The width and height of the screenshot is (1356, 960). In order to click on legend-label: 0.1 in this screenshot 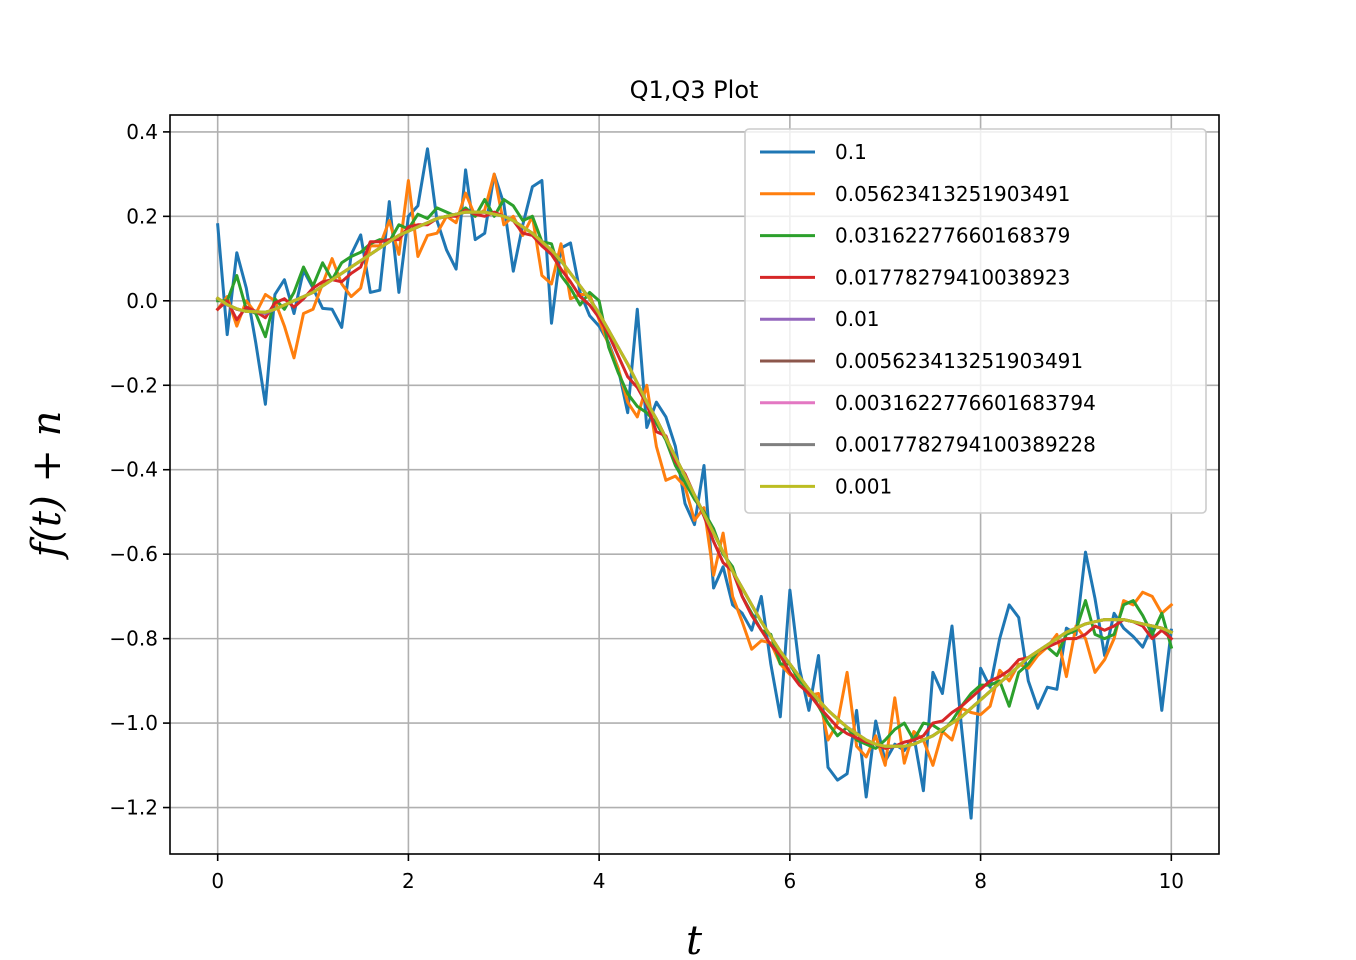, I will do `click(851, 152)`.